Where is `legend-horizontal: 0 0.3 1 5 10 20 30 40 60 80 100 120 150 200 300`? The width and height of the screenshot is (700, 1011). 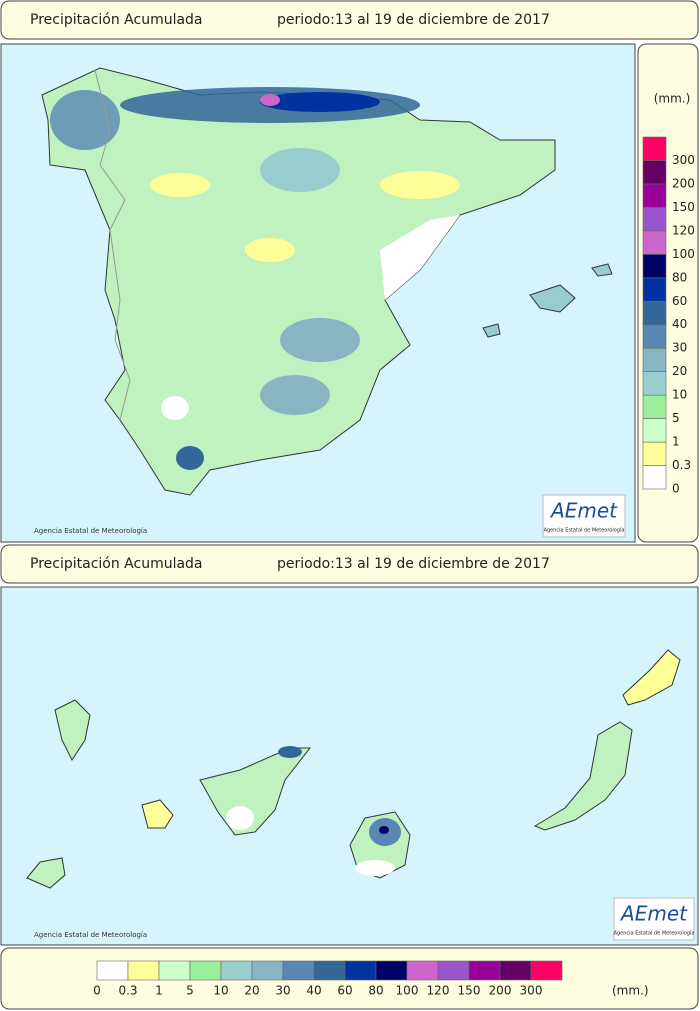
legend-horizontal: 0 0.3 1 5 10 20 30 40 60 80 100 120 150 200 300 is located at coordinates (328, 979).